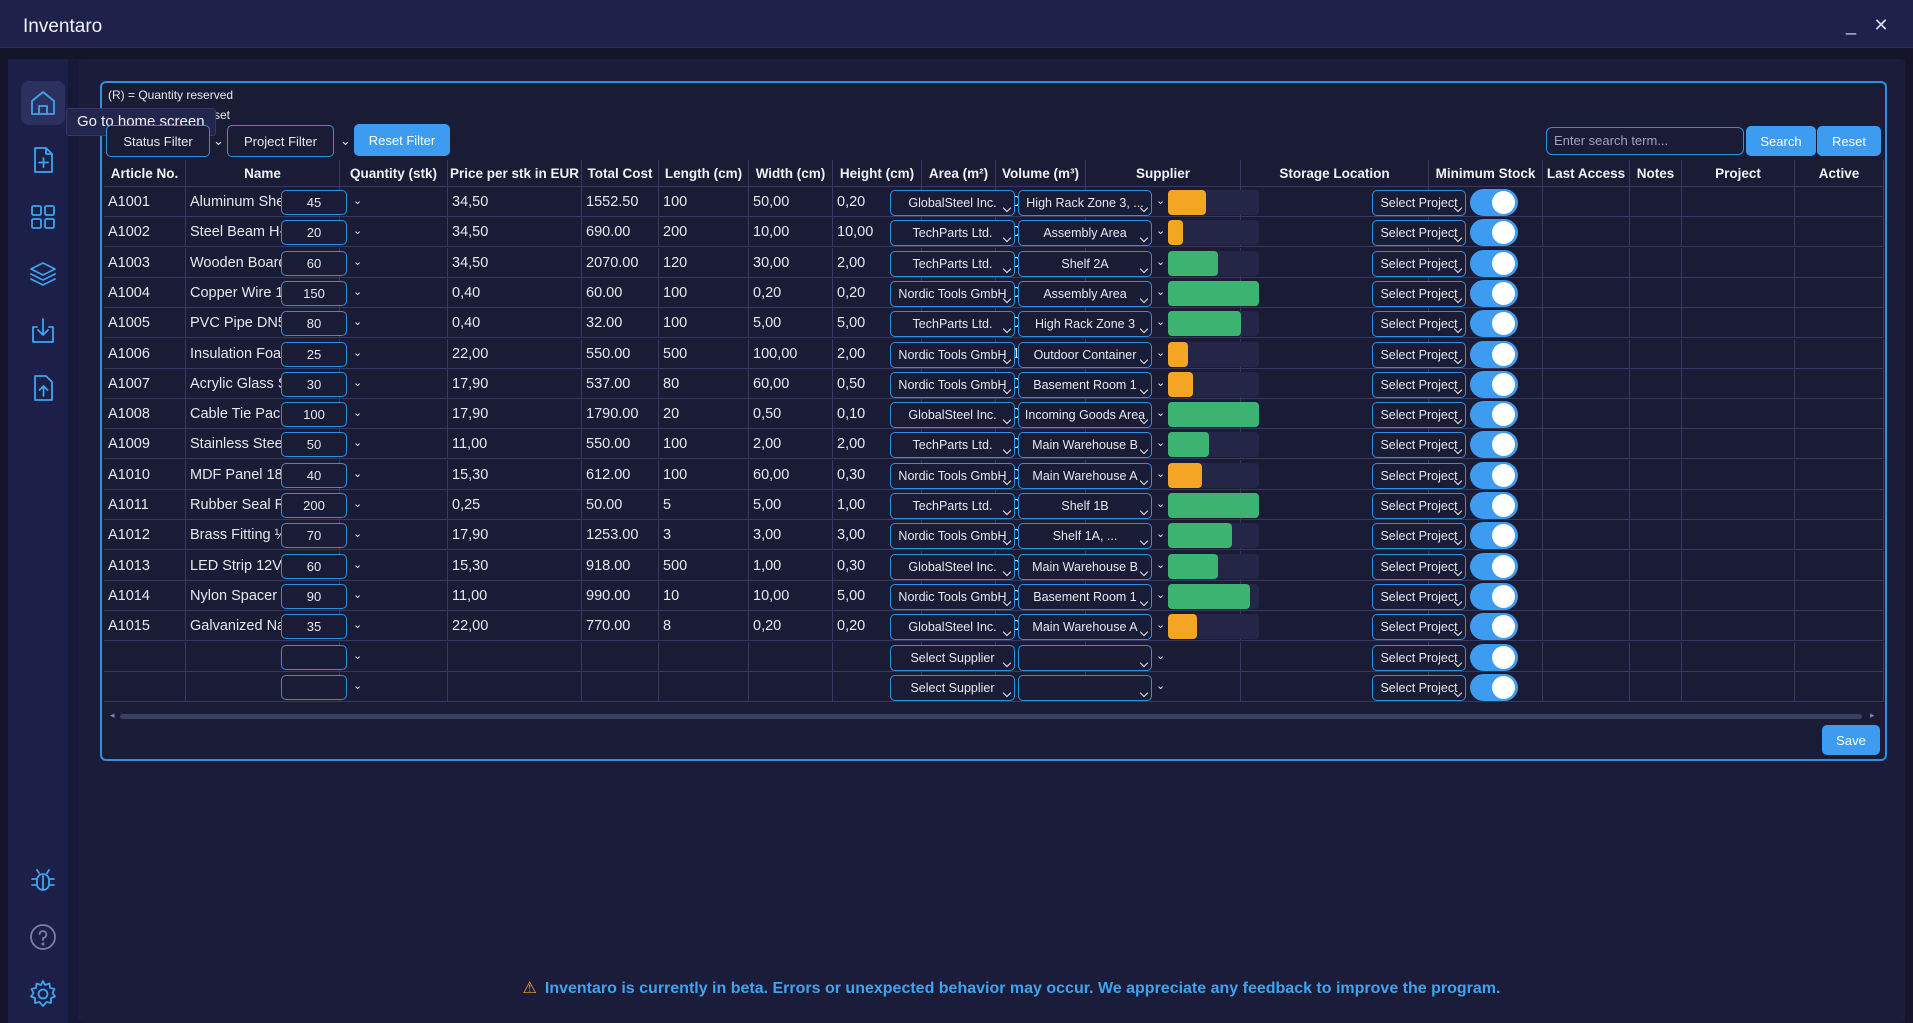 This screenshot has height=1023, width=1913. I want to click on minimum-stock-header: Minimum Stock, so click(1486, 173).